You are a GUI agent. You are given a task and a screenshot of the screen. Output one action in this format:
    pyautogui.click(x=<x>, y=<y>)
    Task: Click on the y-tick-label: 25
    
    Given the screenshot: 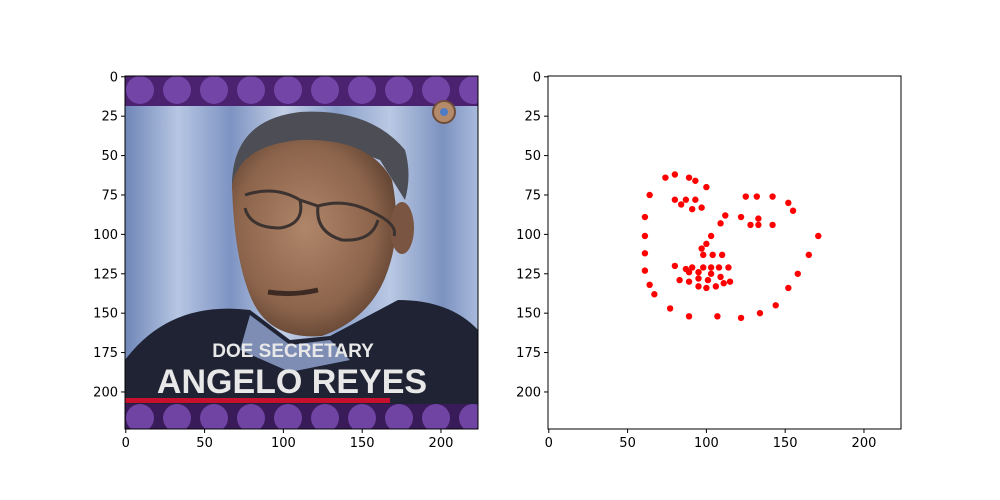 What is the action you would take?
    pyautogui.click(x=532, y=117)
    